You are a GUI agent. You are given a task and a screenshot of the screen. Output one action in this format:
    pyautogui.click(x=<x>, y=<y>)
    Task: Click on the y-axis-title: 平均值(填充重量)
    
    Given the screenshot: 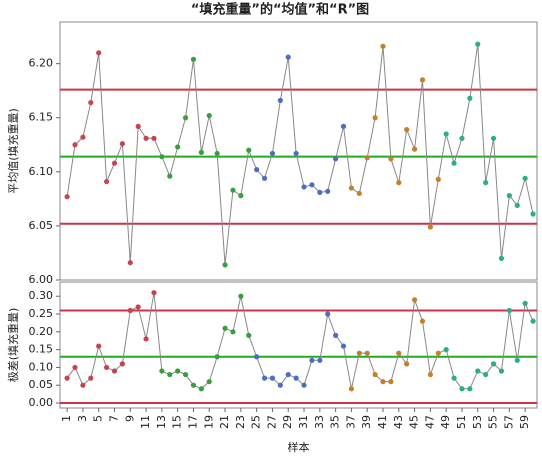 What is the action you would take?
    pyautogui.click(x=13, y=151)
    